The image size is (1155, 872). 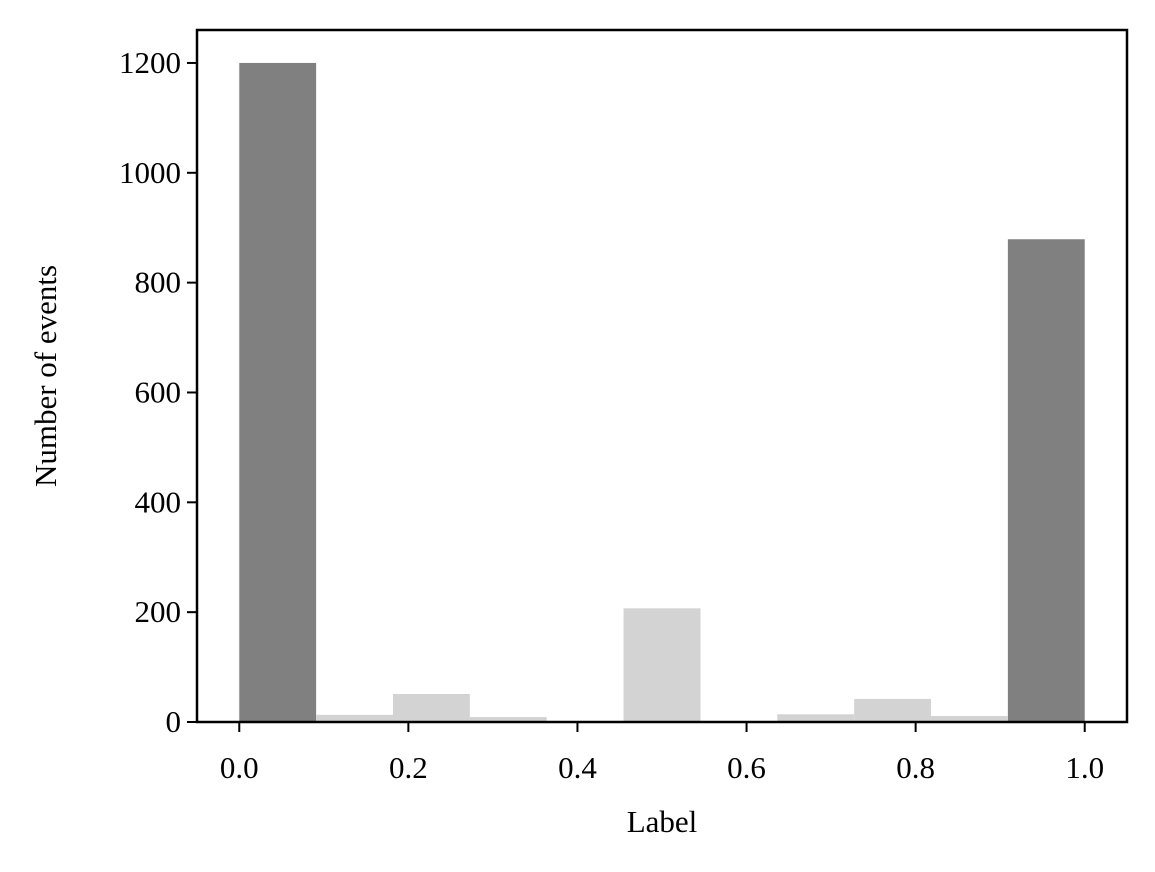 What do you see at coordinates (150, 172) in the screenshot?
I see `y-tick-label: 1000` at bounding box center [150, 172].